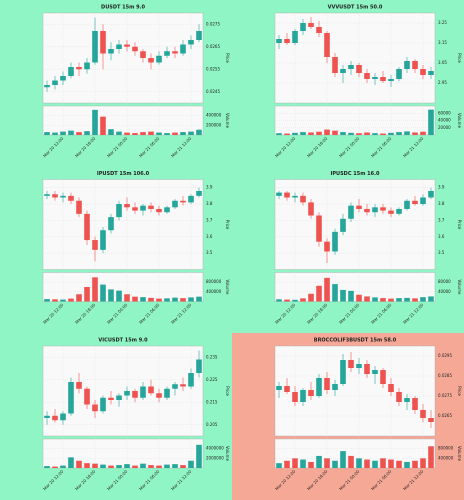 The image size is (464, 500). What do you see at coordinates (445, 375) in the screenshot?
I see `y-tick-label: 0.0285` at bounding box center [445, 375].